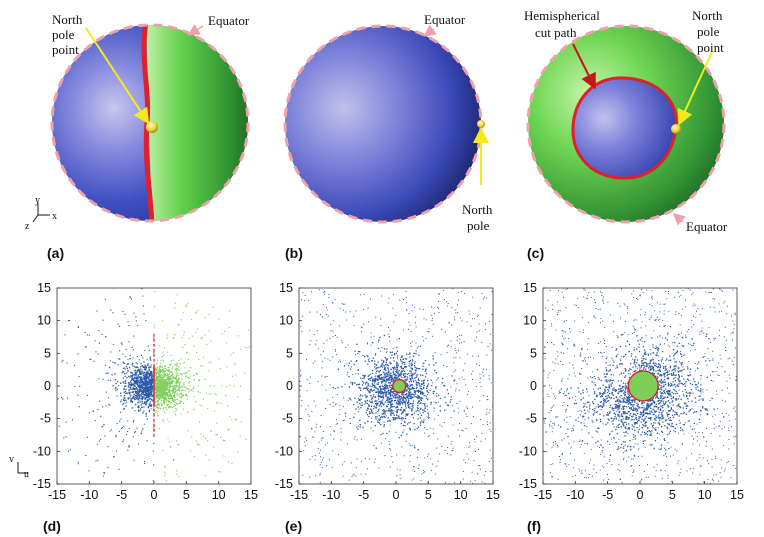 This screenshot has height=537, width=764. Describe the element at coordinates (42, 451) in the screenshot. I see `y-tick-label: -10` at that location.